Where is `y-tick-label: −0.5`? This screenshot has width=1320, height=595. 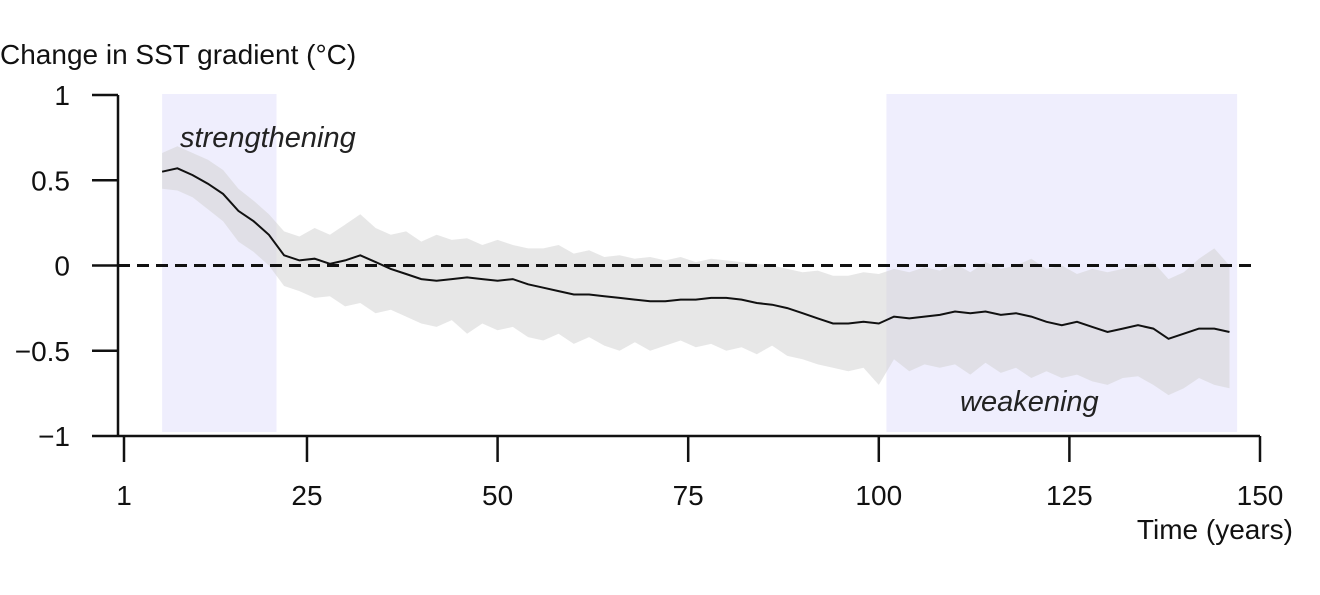
y-tick-label: −0.5 is located at coordinates (42, 351).